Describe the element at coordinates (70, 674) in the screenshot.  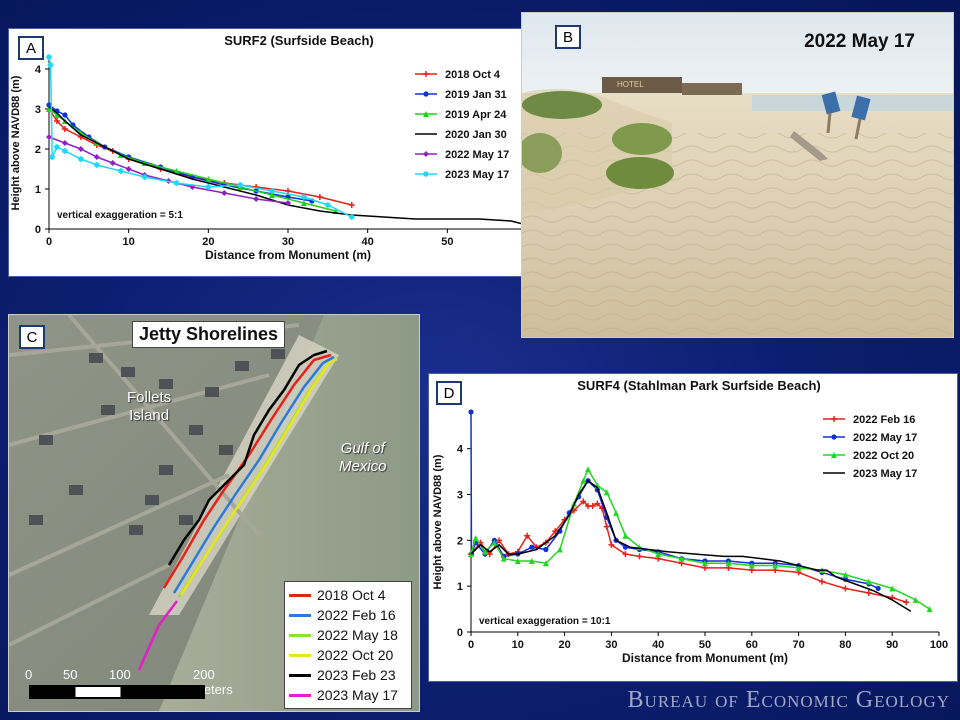
I see `scale-label-50: 50` at that location.